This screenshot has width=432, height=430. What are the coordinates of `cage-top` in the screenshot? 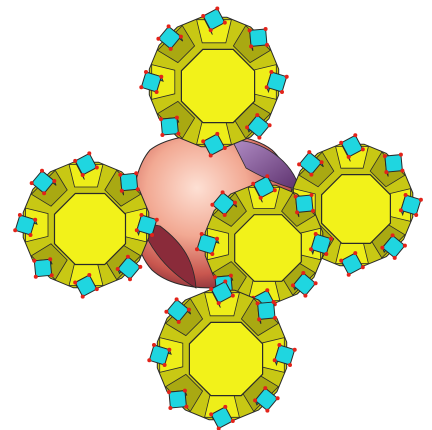 It's located at (214, 82).